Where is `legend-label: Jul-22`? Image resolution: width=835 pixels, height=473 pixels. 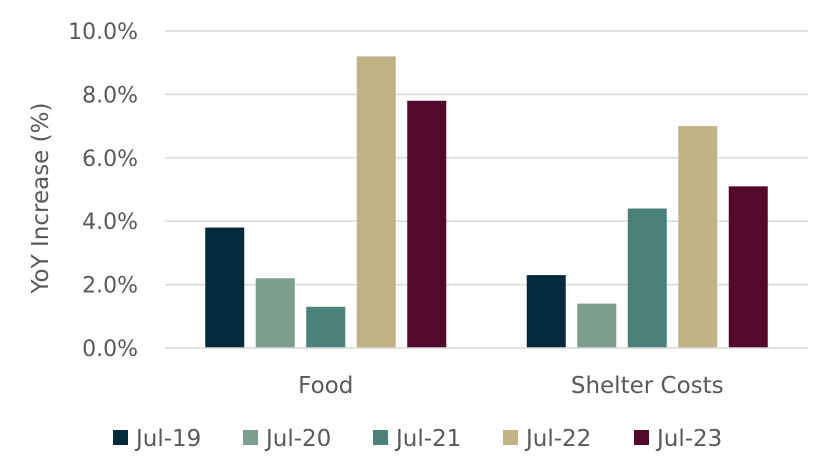
legend-label: Jul-22 is located at coordinates (557, 439).